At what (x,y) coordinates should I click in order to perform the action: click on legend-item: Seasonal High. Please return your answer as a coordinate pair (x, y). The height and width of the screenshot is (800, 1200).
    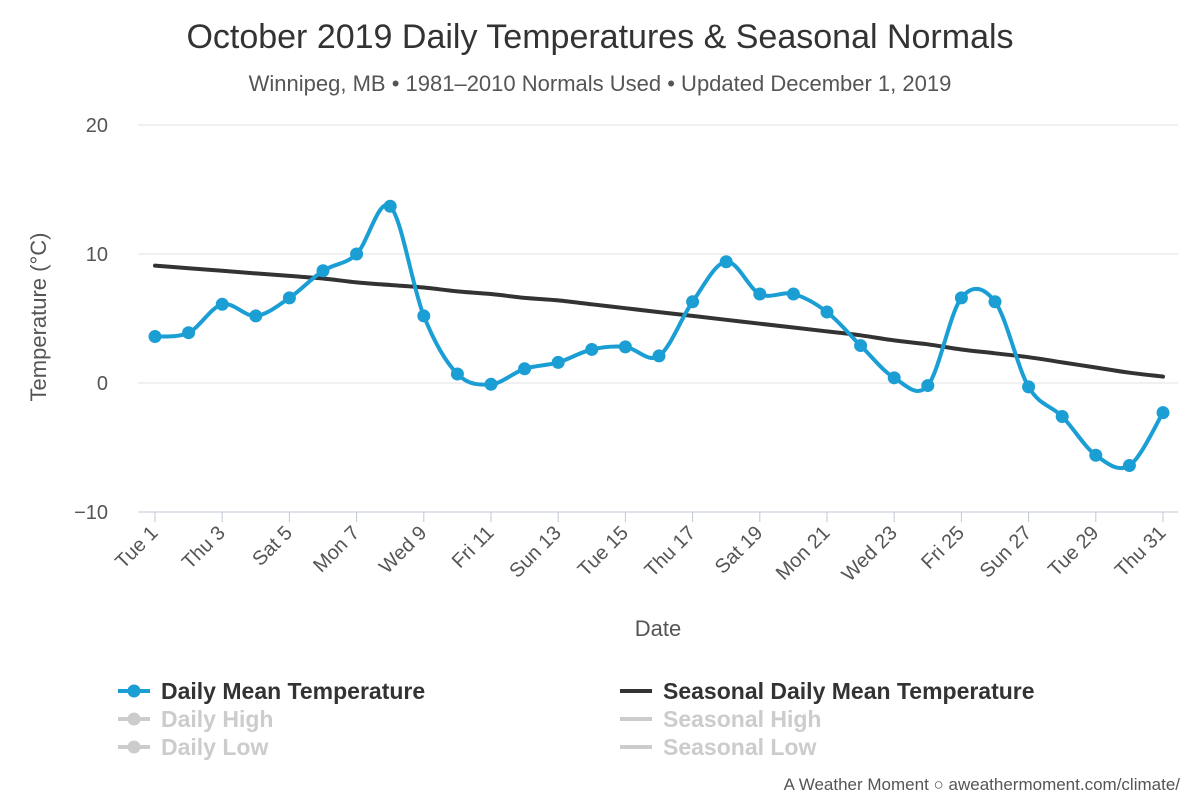
    Looking at the image, I should click on (720, 719).